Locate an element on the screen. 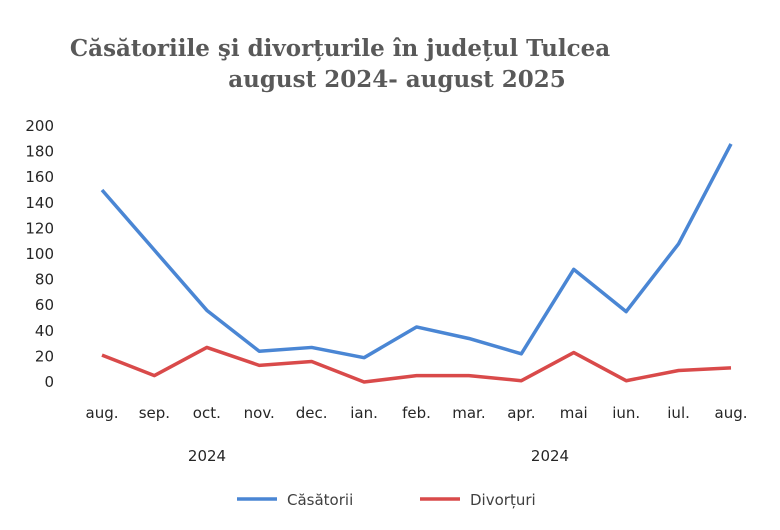 The height and width of the screenshot is (530, 780). x-tick-label: iul. is located at coordinates (678, 413).